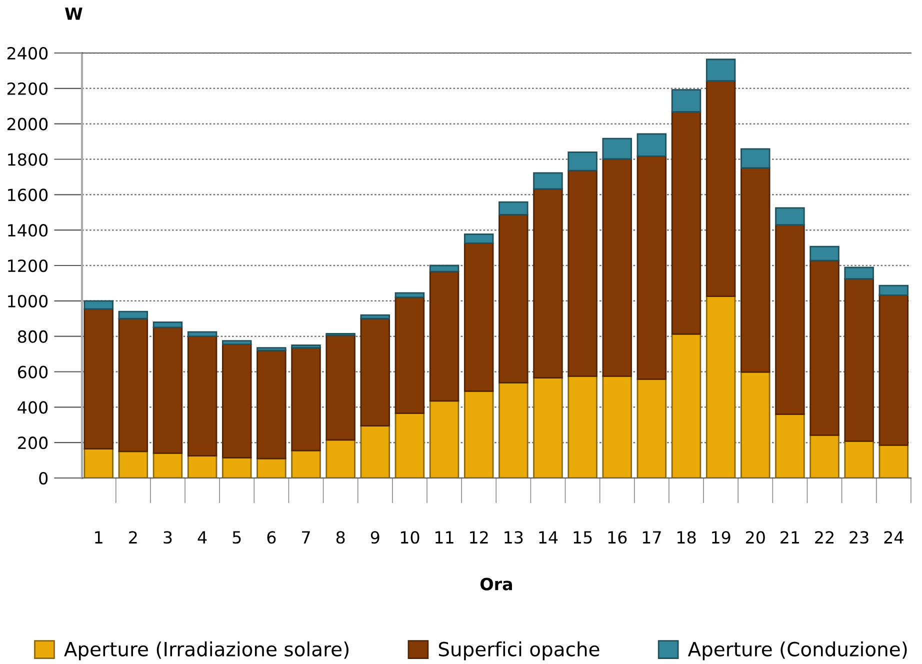 The width and height of the screenshot is (922, 664). I want to click on y-tick-label: 1800, so click(28, 159).